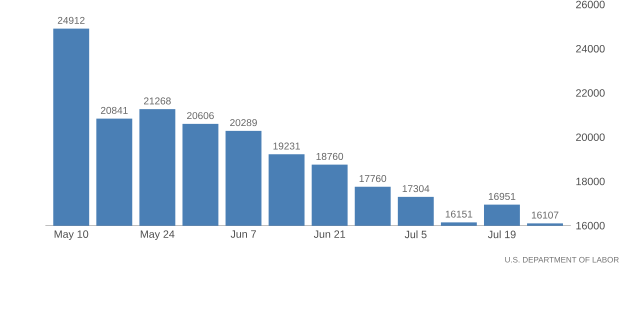 The image size is (620, 322). What do you see at coordinates (243, 122) in the screenshot?
I see `data-label: 20289` at bounding box center [243, 122].